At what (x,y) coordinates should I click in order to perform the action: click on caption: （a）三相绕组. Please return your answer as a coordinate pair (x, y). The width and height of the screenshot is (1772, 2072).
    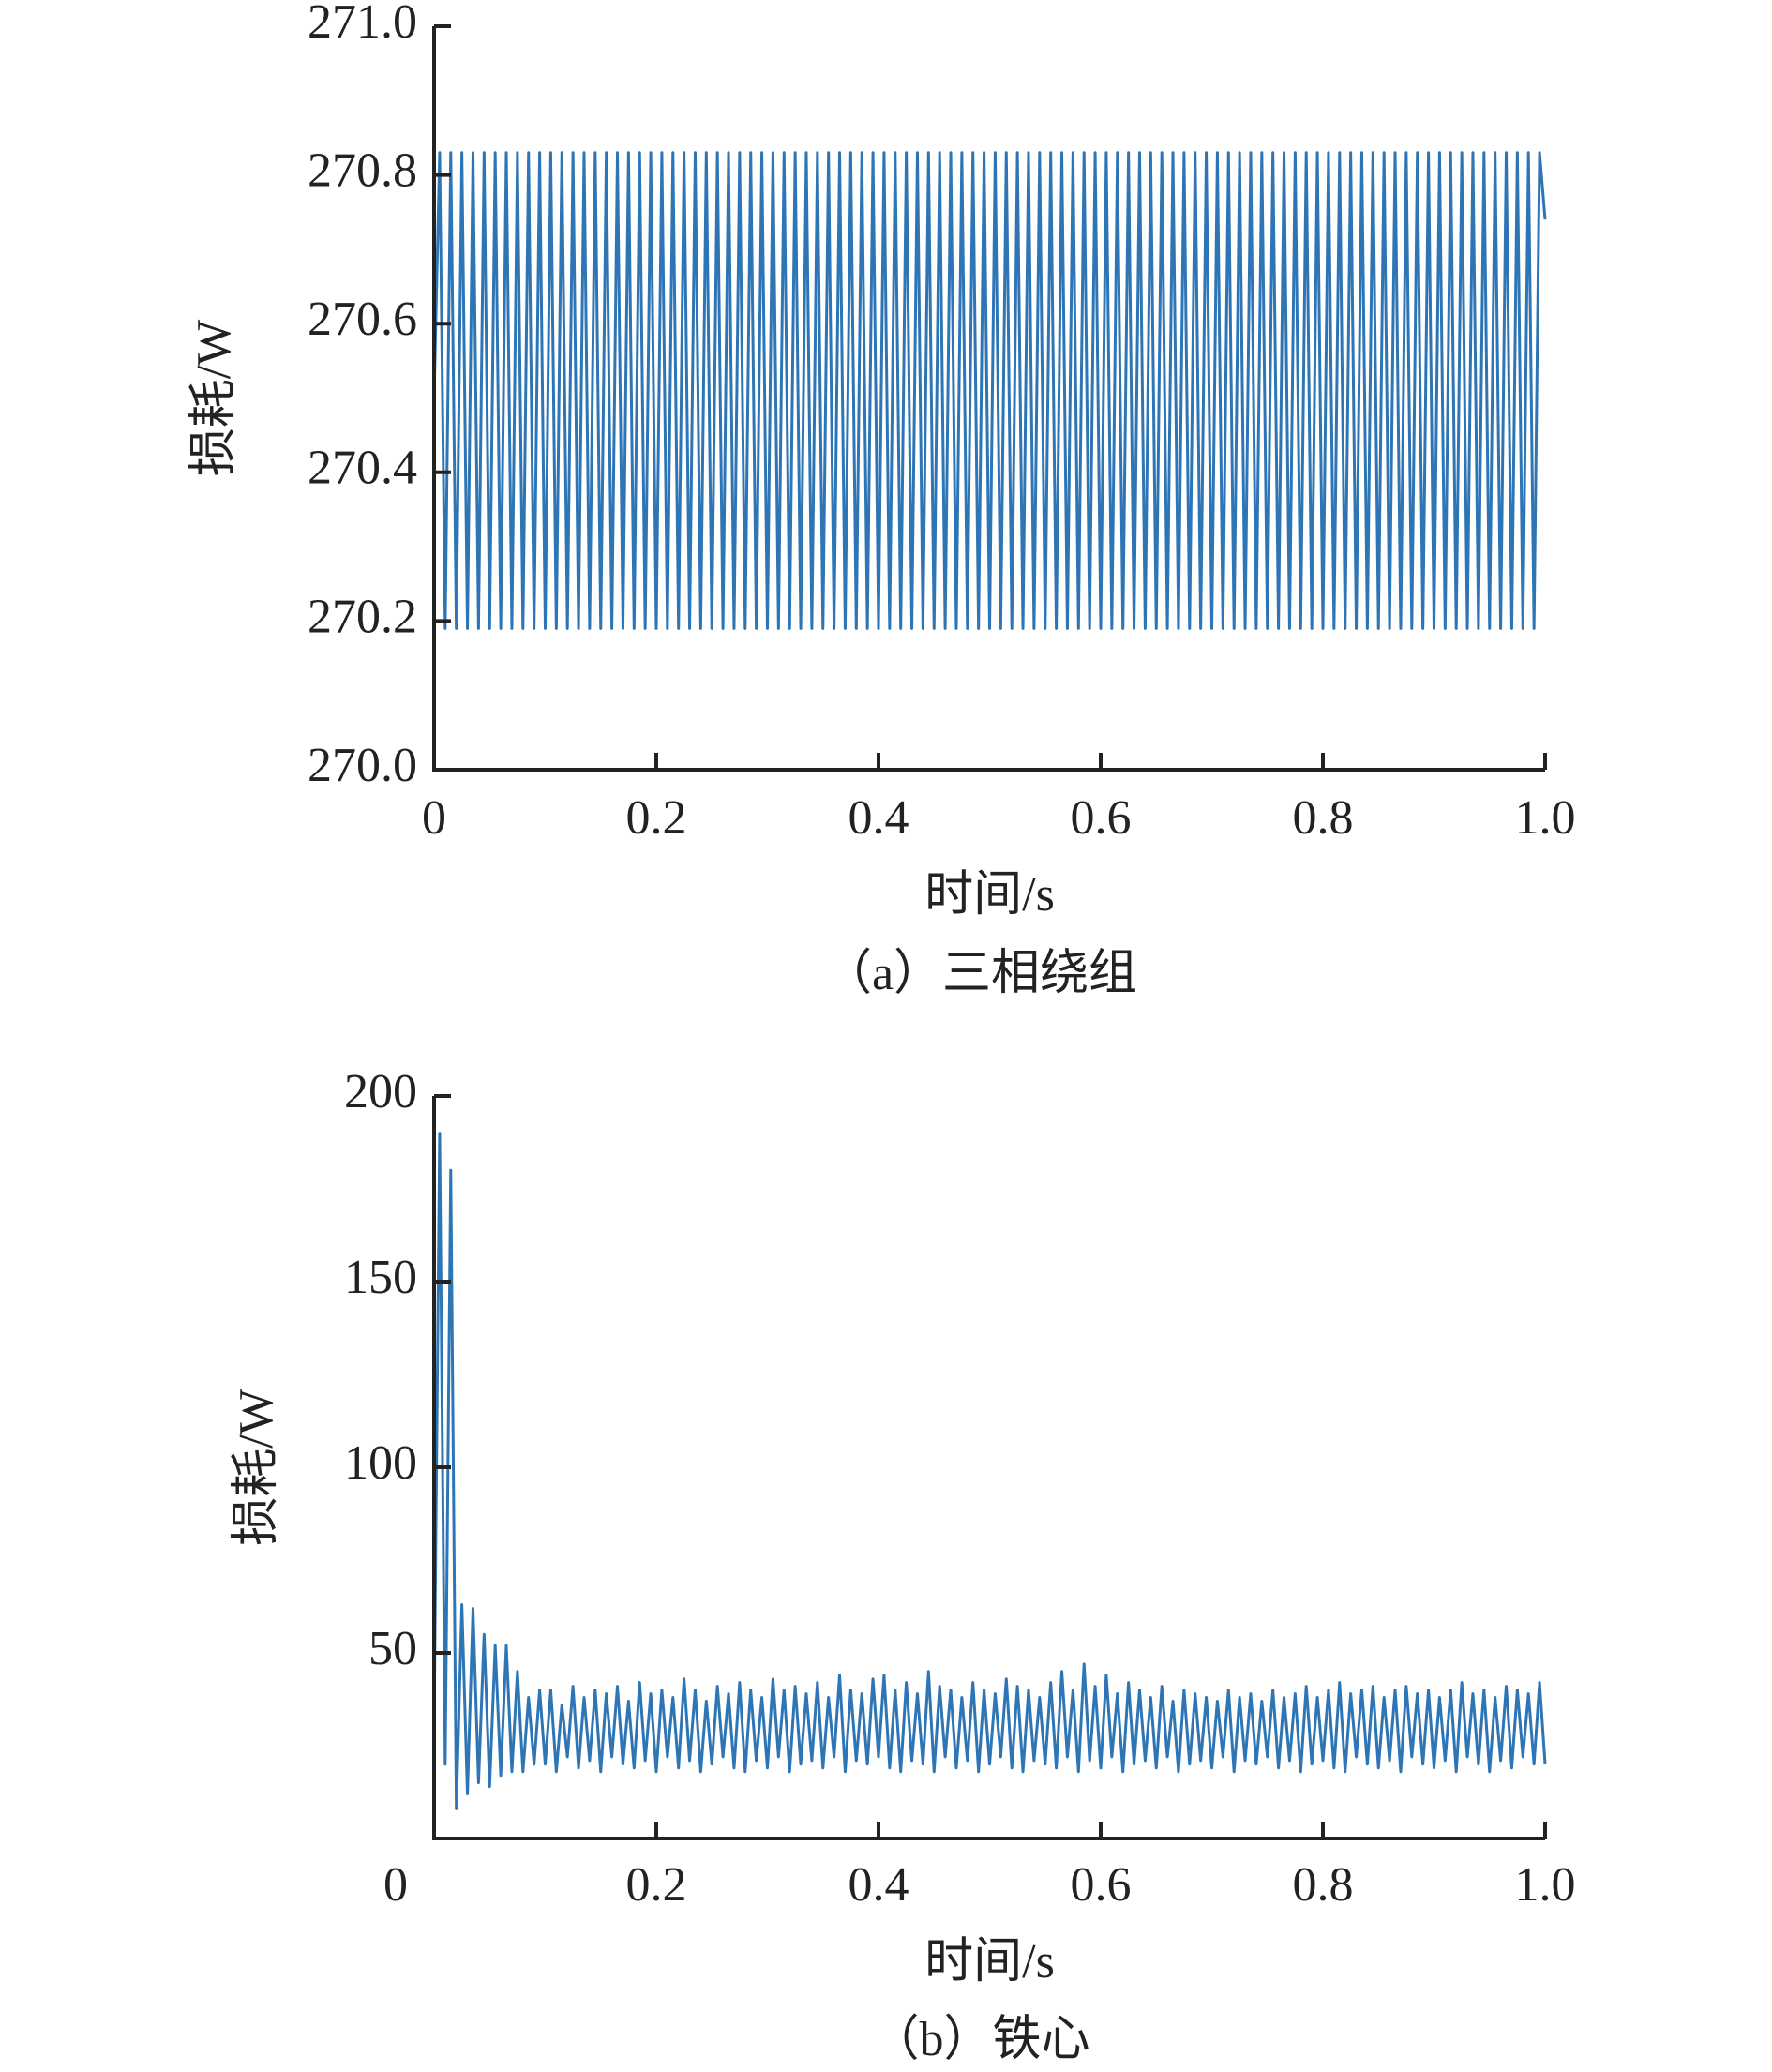
    Looking at the image, I should click on (980, 974).